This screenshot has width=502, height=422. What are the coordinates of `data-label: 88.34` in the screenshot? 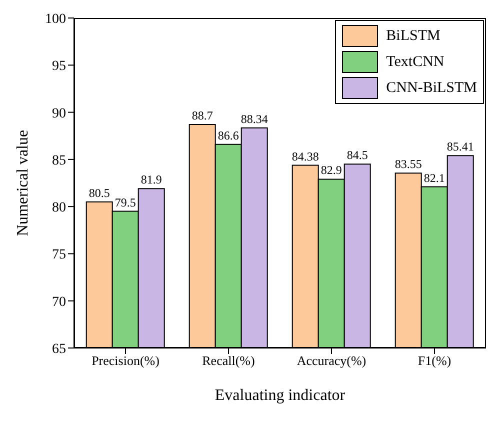 It's located at (254, 119).